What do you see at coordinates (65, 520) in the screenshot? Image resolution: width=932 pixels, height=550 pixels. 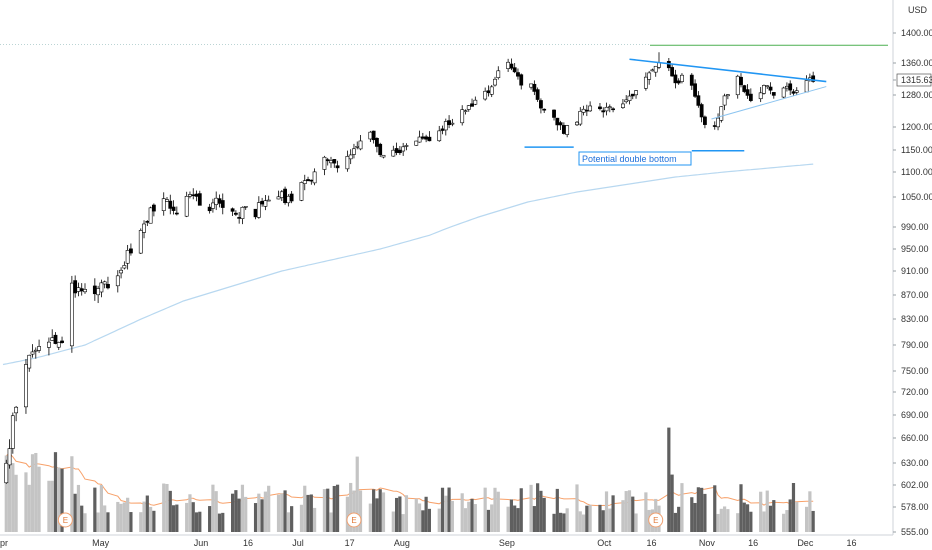 I see `earnings-marker` at bounding box center [65, 520].